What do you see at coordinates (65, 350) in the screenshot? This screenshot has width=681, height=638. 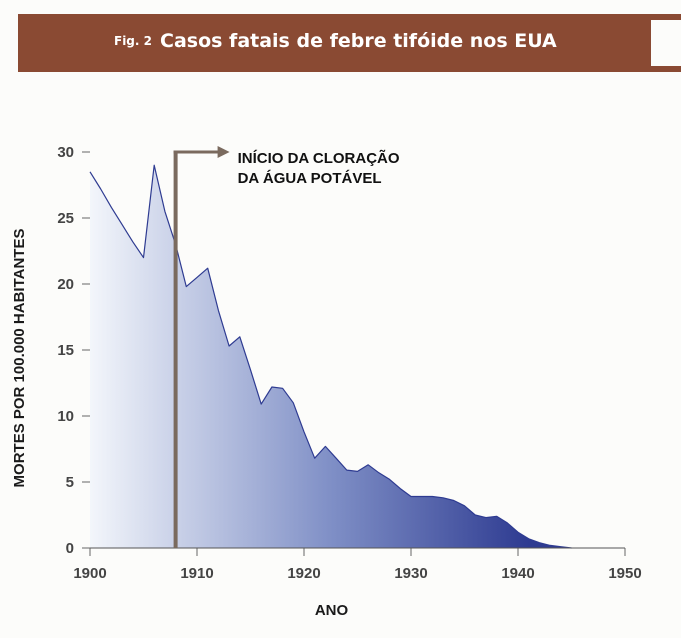 I see `y-tick-label: 15` at bounding box center [65, 350].